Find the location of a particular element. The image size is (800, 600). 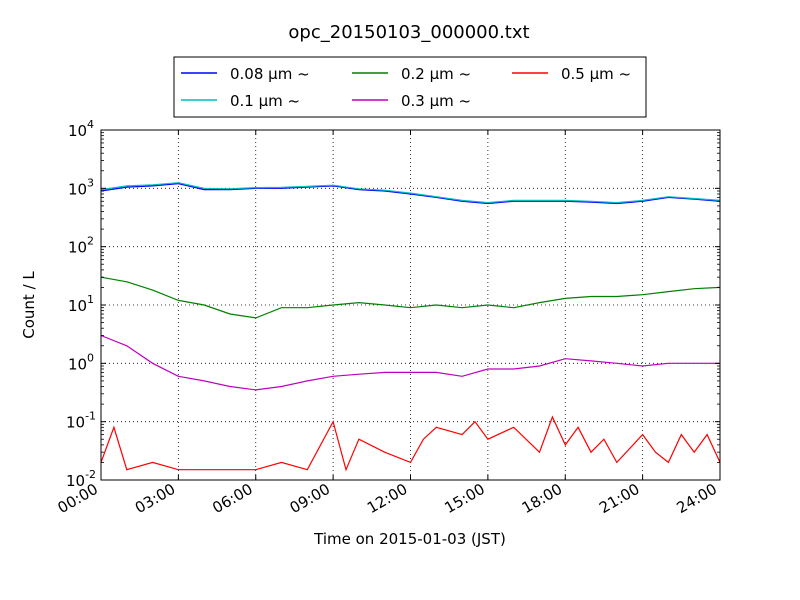

y-tick-label: 10⁰ is located at coordinates (81, 362).